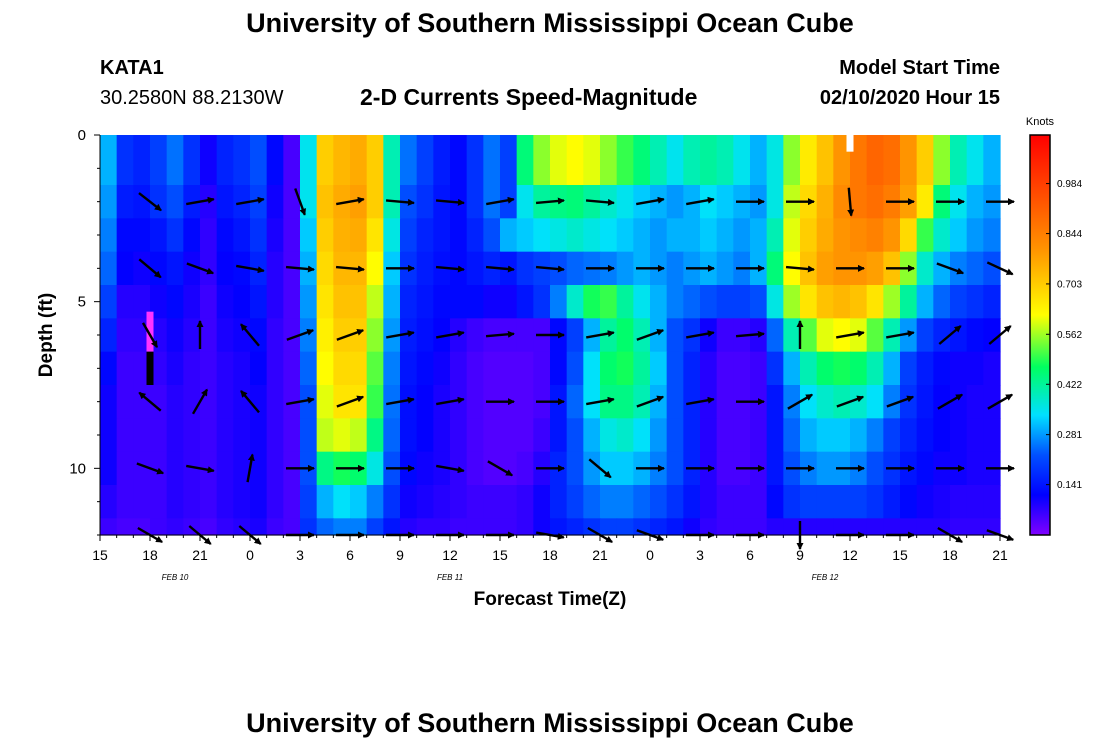 This screenshot has width=1100, height=750. I want to click on colorbar-tick-label: 0.281, so click(1069, 435).